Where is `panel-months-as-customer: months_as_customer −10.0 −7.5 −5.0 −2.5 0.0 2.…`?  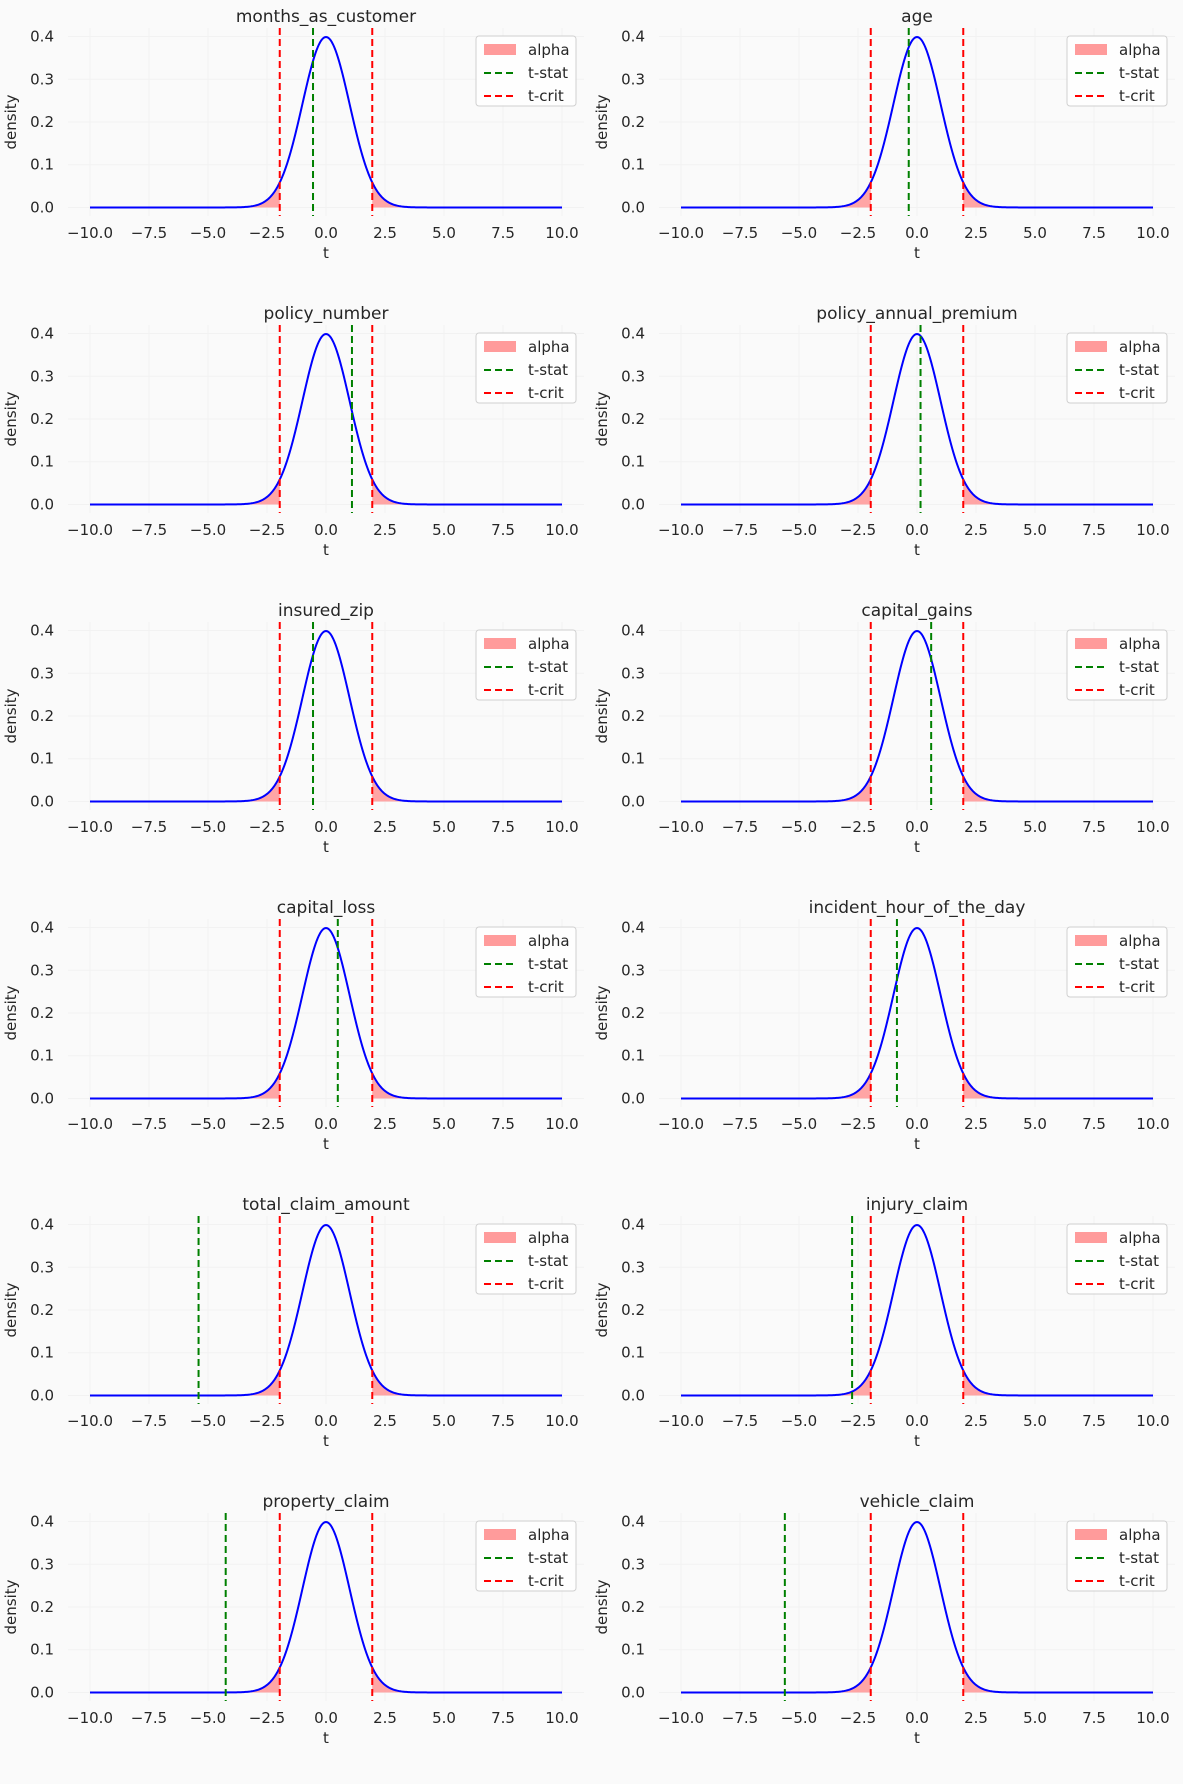
panel-months-as-customer: months_as_customer −10.0 −7.5 −5.0 −2.5 0.0 2.… is located at coordinates (293, 134).